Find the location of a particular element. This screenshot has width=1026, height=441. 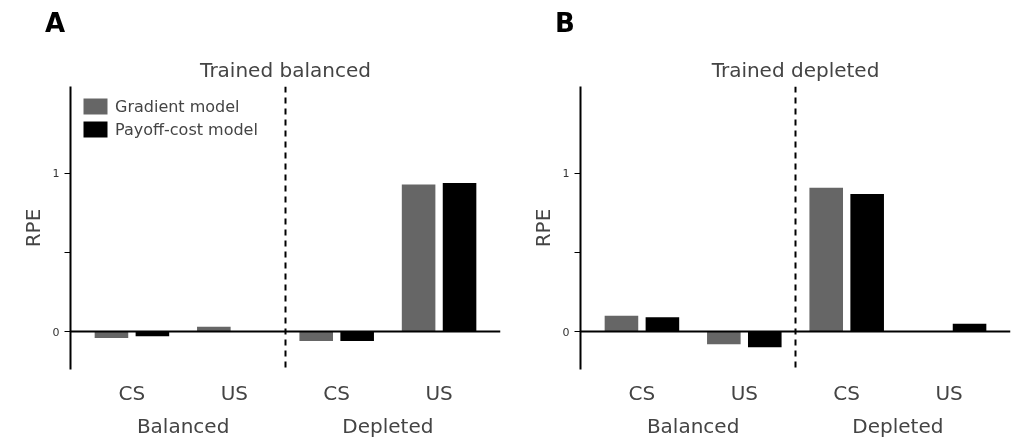

legend-label: Payoff-cost model is located at coordinates (186, 129).